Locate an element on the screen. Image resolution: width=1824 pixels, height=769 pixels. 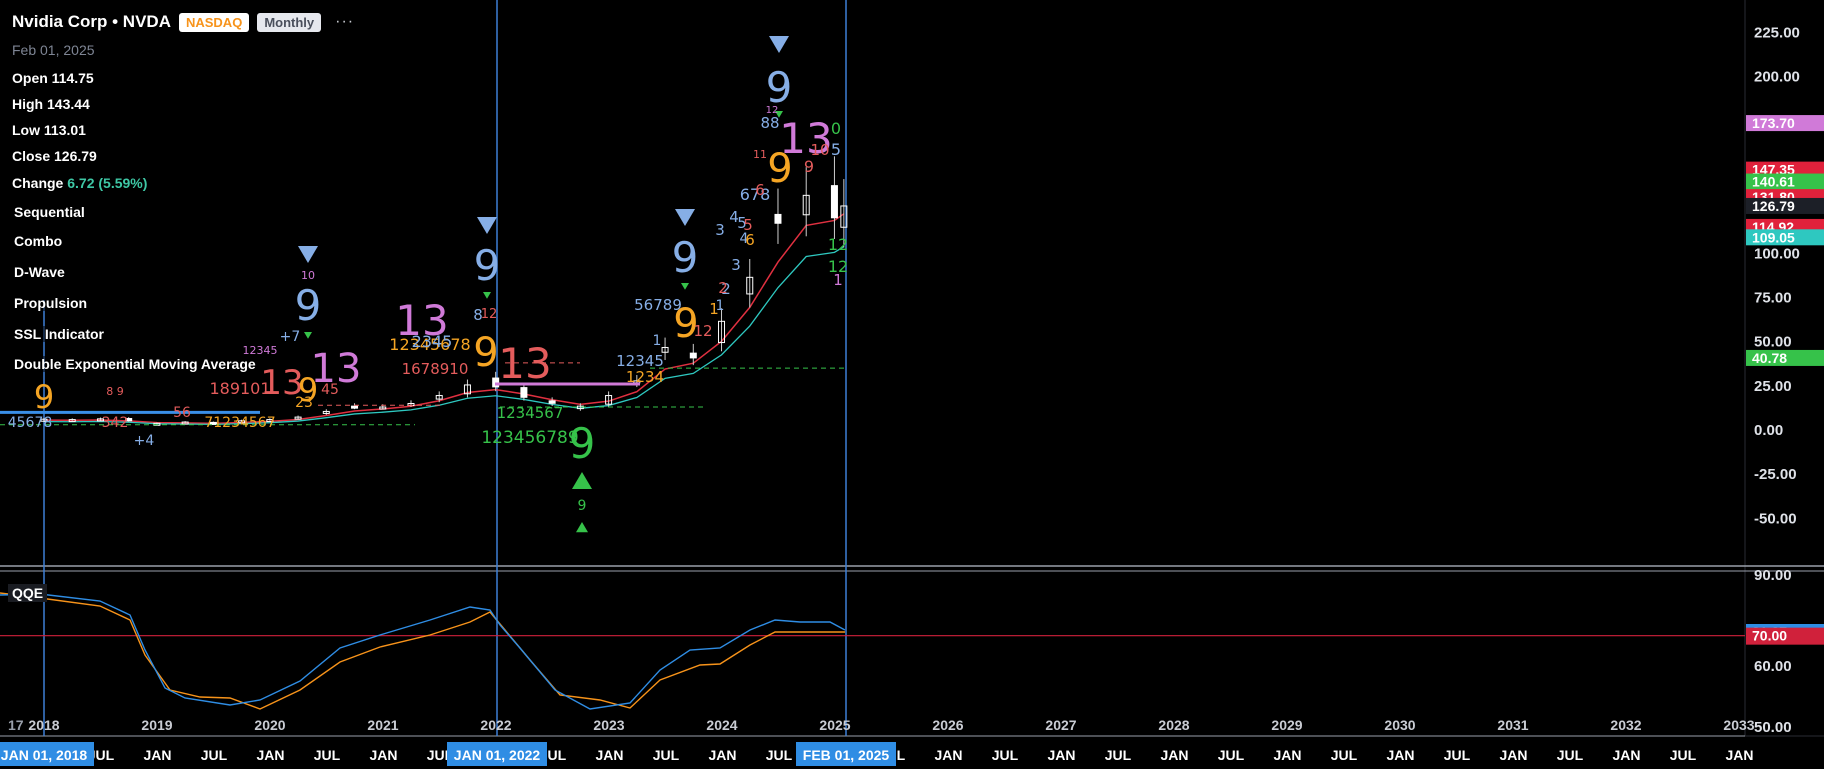
seq-count: 8 is located at coordinates (478, 315).